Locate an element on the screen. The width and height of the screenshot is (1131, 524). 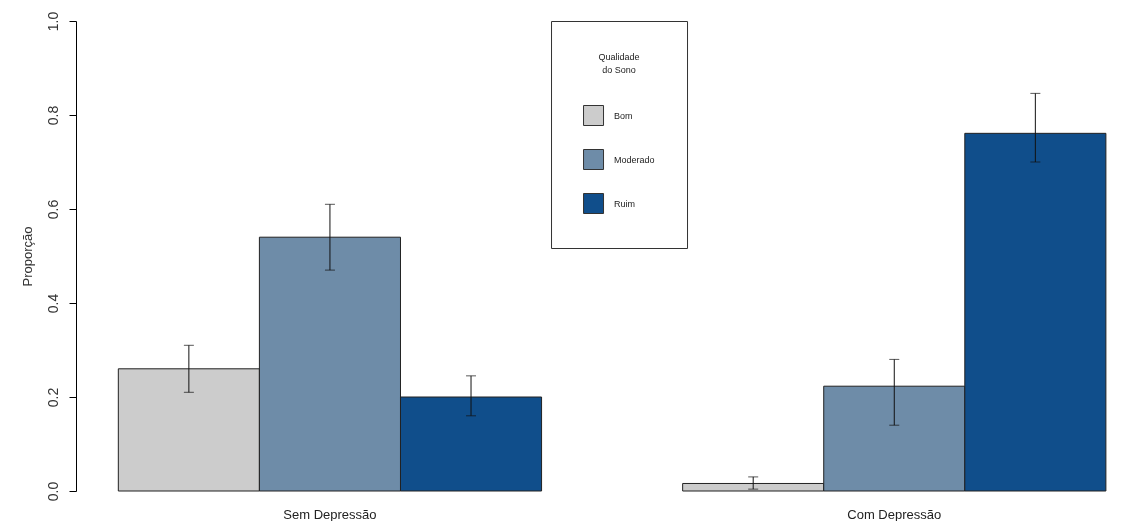
y-tick-label: 0.2 is located at coordinates (52, 397).